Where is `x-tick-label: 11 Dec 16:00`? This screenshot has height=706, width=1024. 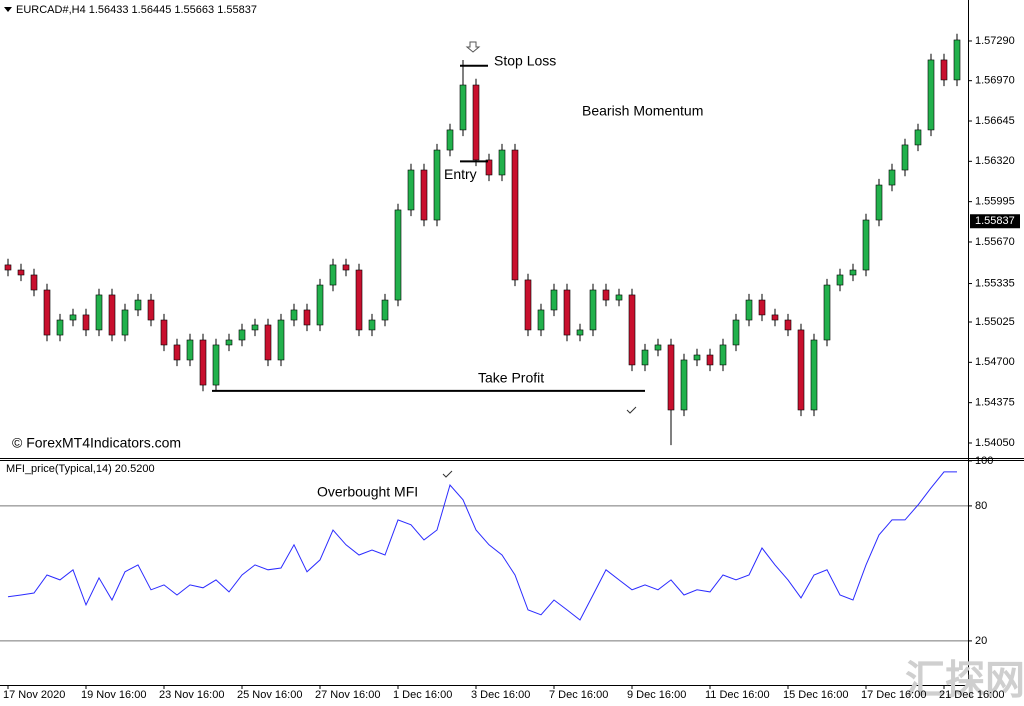 x-tick-label: 11 Dec 16:00 is located at coordinates (737, 695).